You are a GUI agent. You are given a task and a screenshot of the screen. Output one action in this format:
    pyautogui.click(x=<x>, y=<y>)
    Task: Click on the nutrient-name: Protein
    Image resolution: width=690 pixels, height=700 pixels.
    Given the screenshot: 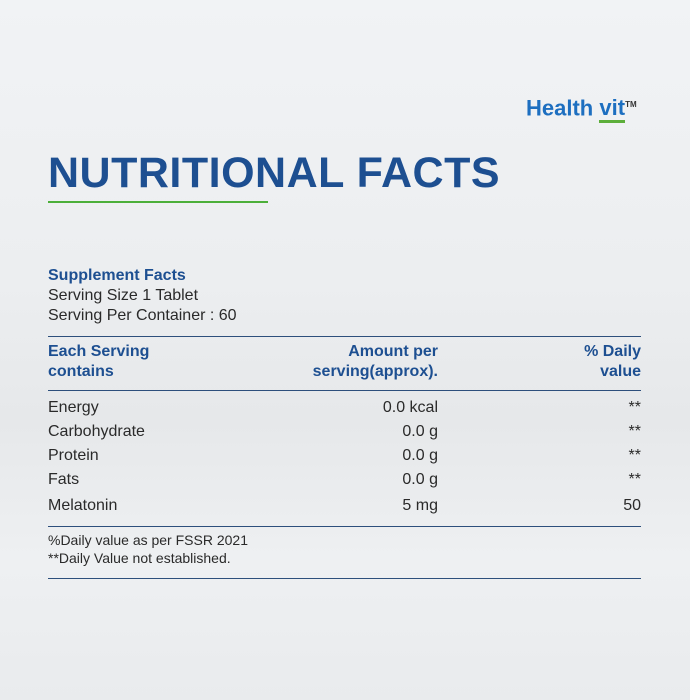 What is the action you would take?
    pyautogui.click(x=73, y=455)
    